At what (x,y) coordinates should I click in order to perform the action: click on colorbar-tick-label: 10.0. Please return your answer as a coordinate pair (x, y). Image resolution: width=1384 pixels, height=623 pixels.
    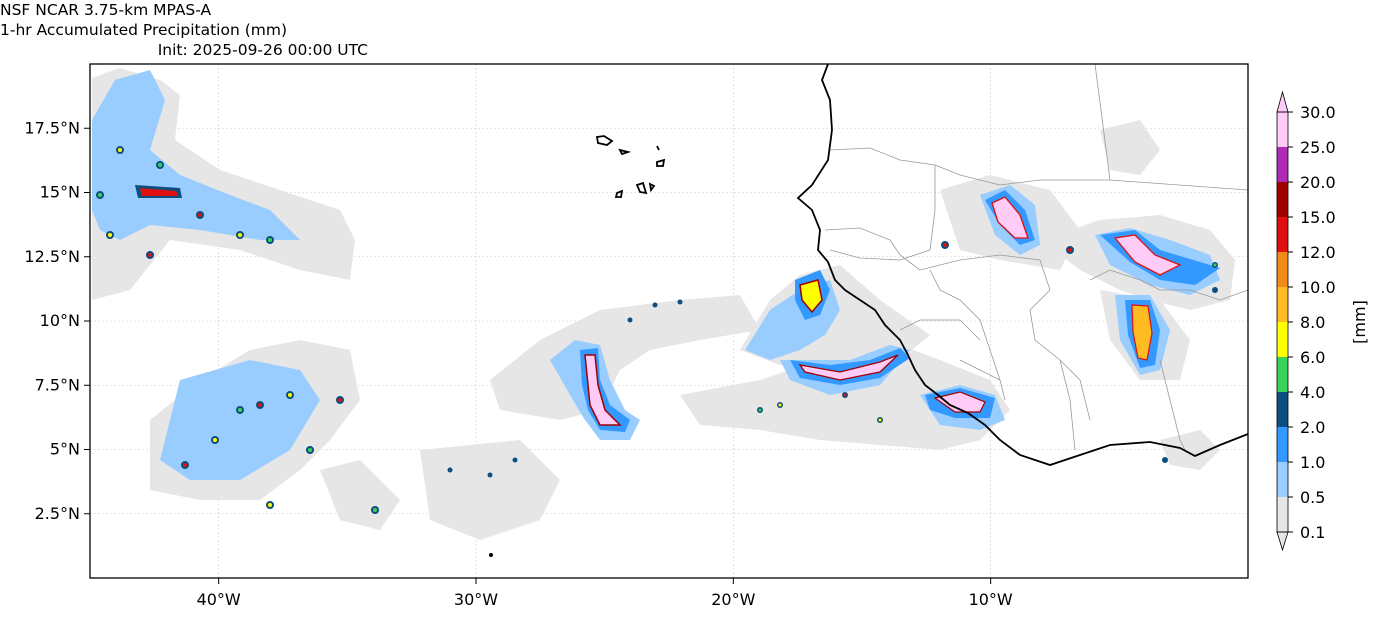
    Looking at the image, I should click on (1318, 287).